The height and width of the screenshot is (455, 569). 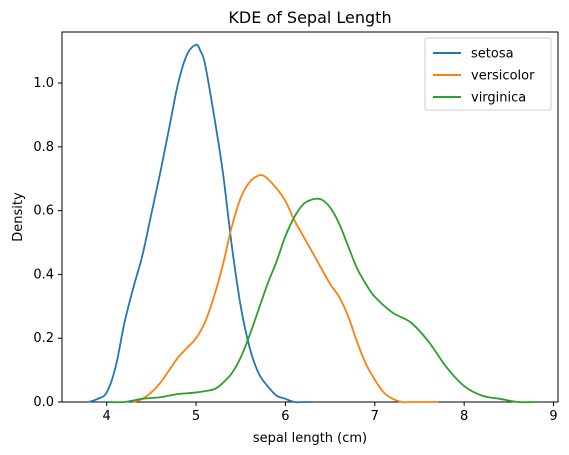 What do you see at coordinates (498, 98) in the screenshot?
I see `legend-label-virginica: virginica` at bounding box center [498, 98].